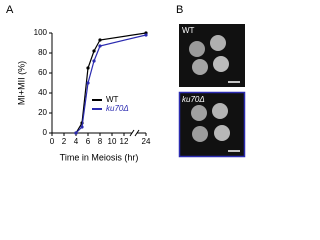  What do you see at coordinates (21, 83) in the screenshot?
I see `y-axis-label: MI+MII (%)` at bounding box center [21, 83].